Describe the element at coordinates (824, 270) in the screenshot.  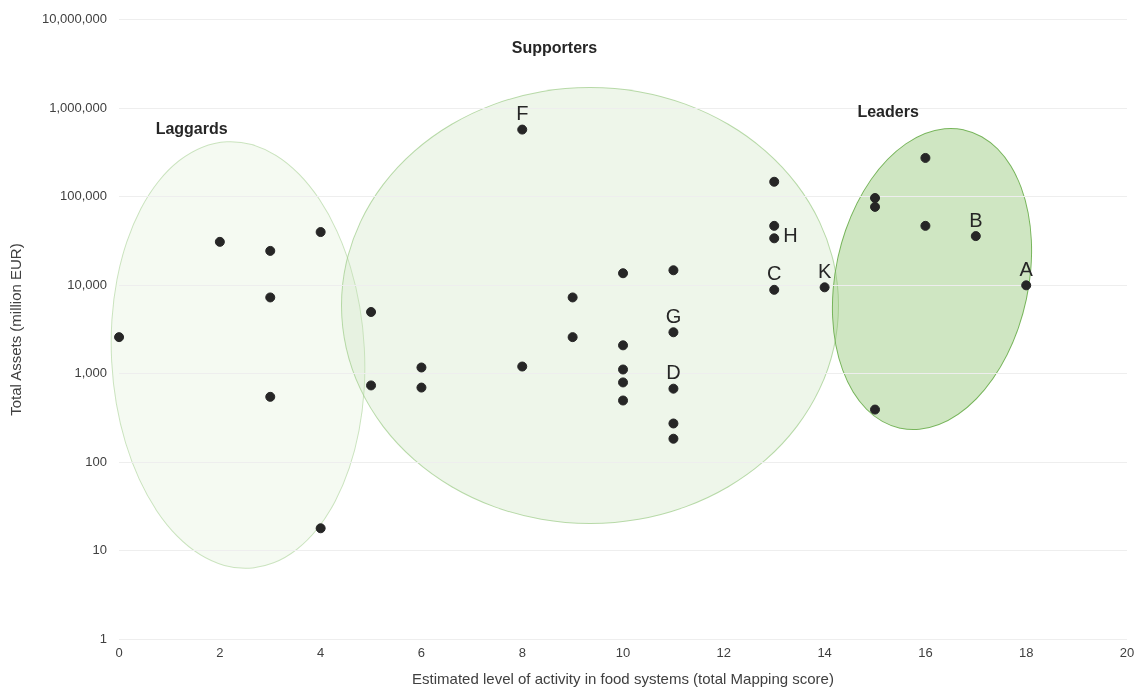
I see `annotation: K` at that location.